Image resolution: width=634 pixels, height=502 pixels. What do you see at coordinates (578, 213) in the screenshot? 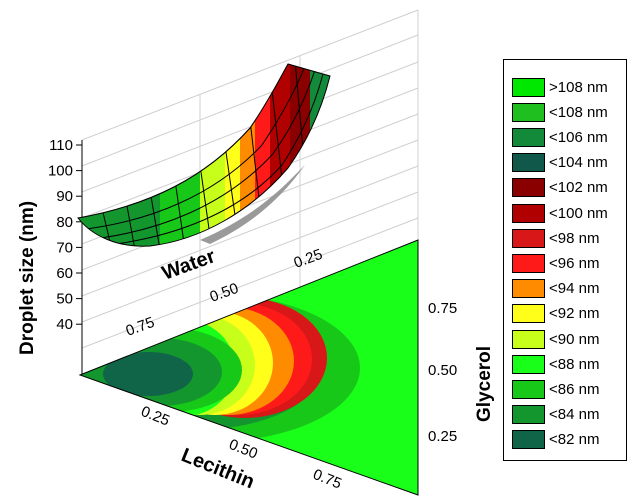
I see `legend-label: <100 nm` at bounding box center [578, 213].